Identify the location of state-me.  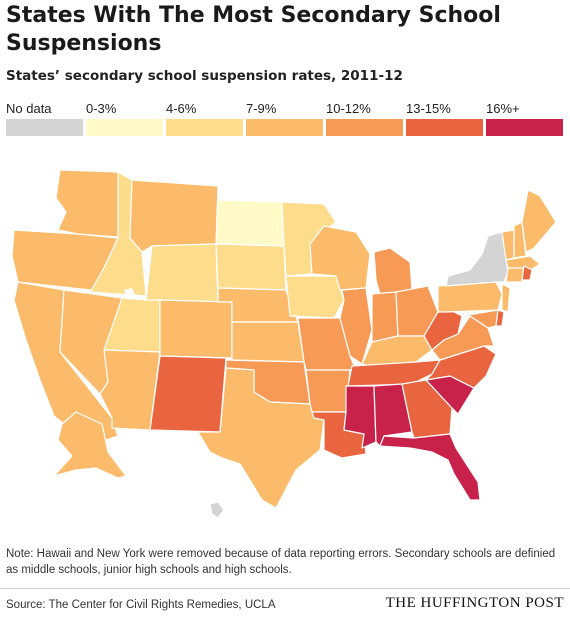
(539, 221).